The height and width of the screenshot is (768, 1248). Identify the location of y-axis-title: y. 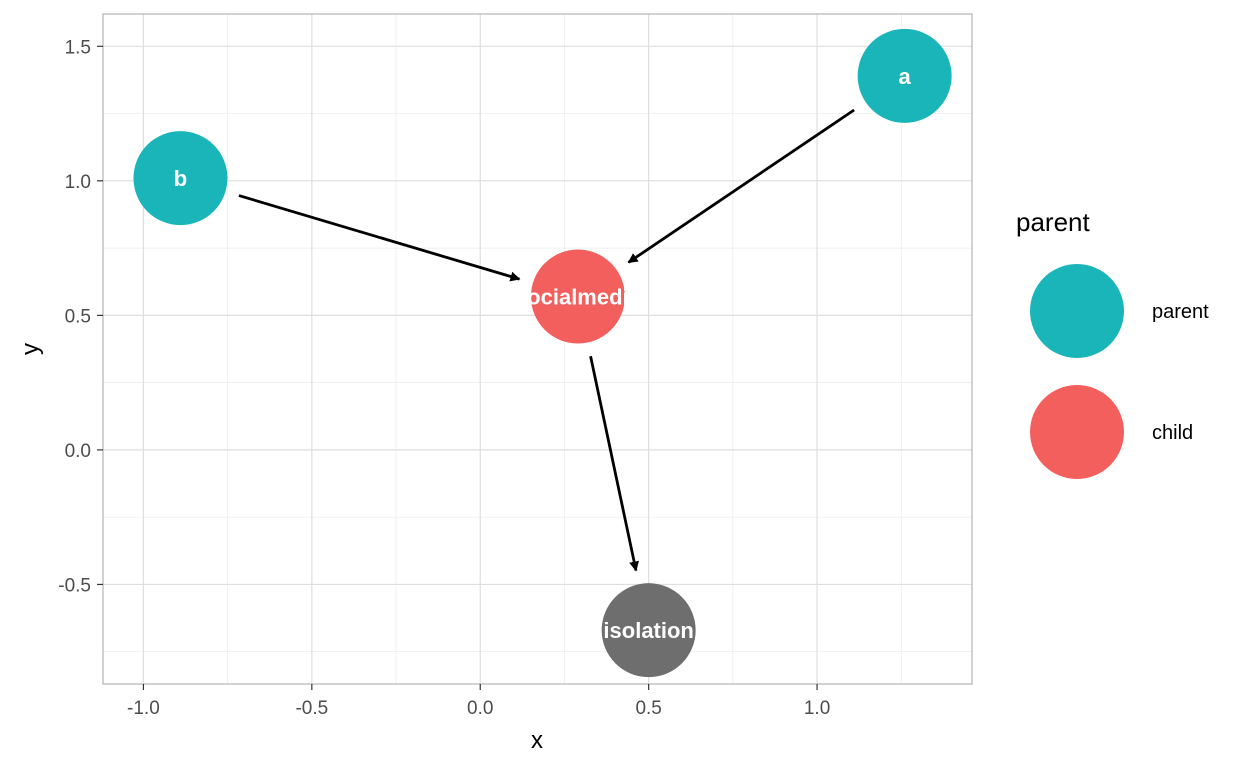
(30, 349).